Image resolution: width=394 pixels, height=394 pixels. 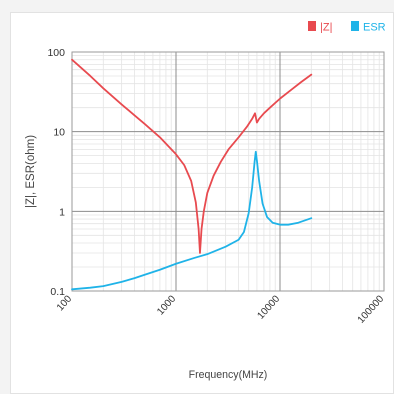 I want to click on legend-label-impedance: |Z|, so click(x=326, y=28).